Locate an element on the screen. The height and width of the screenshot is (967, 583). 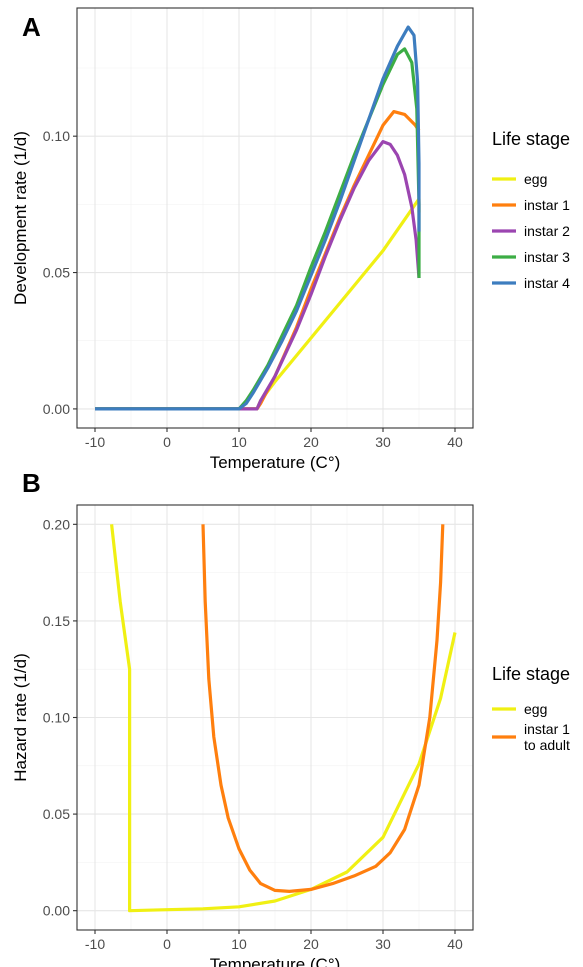
panel-label: B is located at coordinates (31, 483).